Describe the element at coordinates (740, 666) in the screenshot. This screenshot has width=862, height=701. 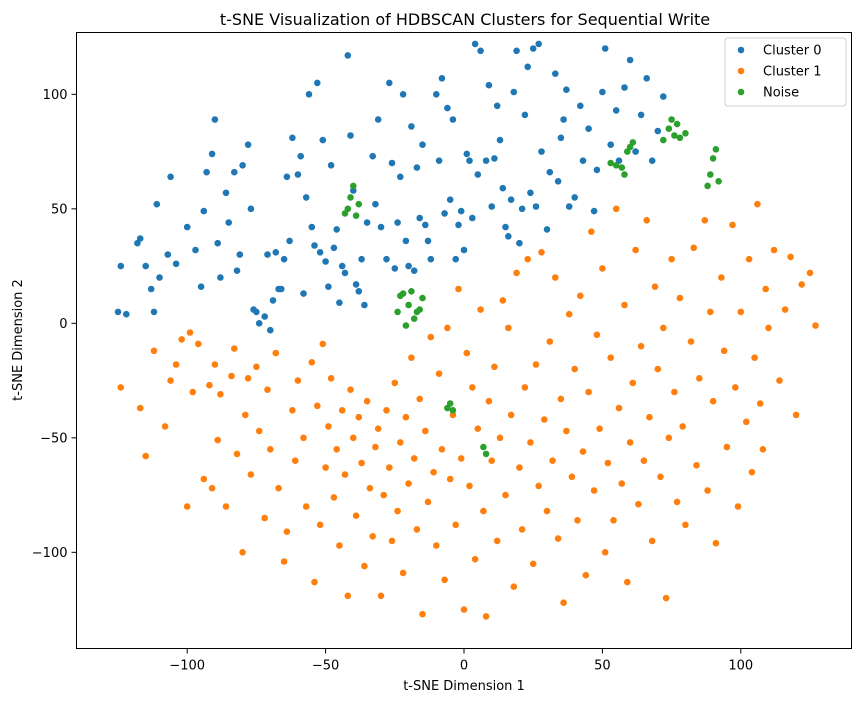
I see `x-tick-label: 100` at that location.